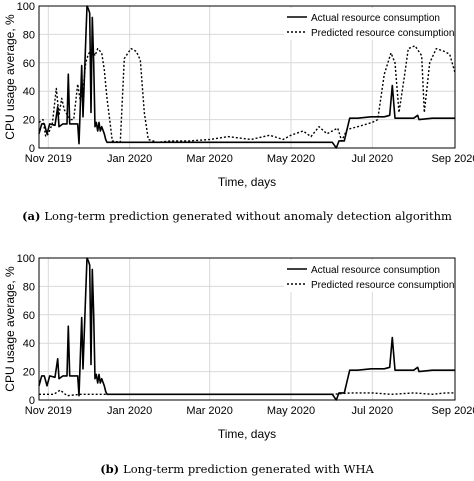 This screenshot has height=481, width=474. Describe the element at coordinates (247, 393) in the screenshot. I see `series-line-predicted` at that location.